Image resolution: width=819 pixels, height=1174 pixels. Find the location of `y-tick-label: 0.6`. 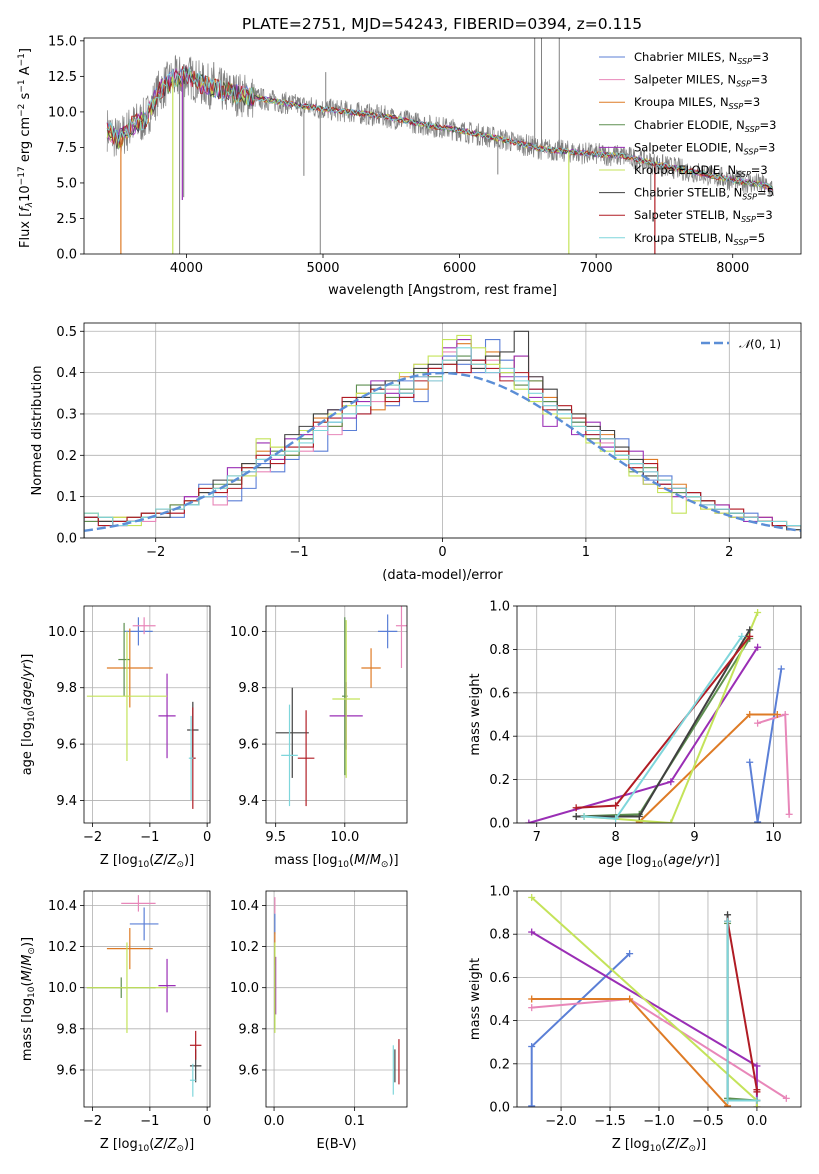

y-tick-label: 0.6 is located at coordinates (499, 978).